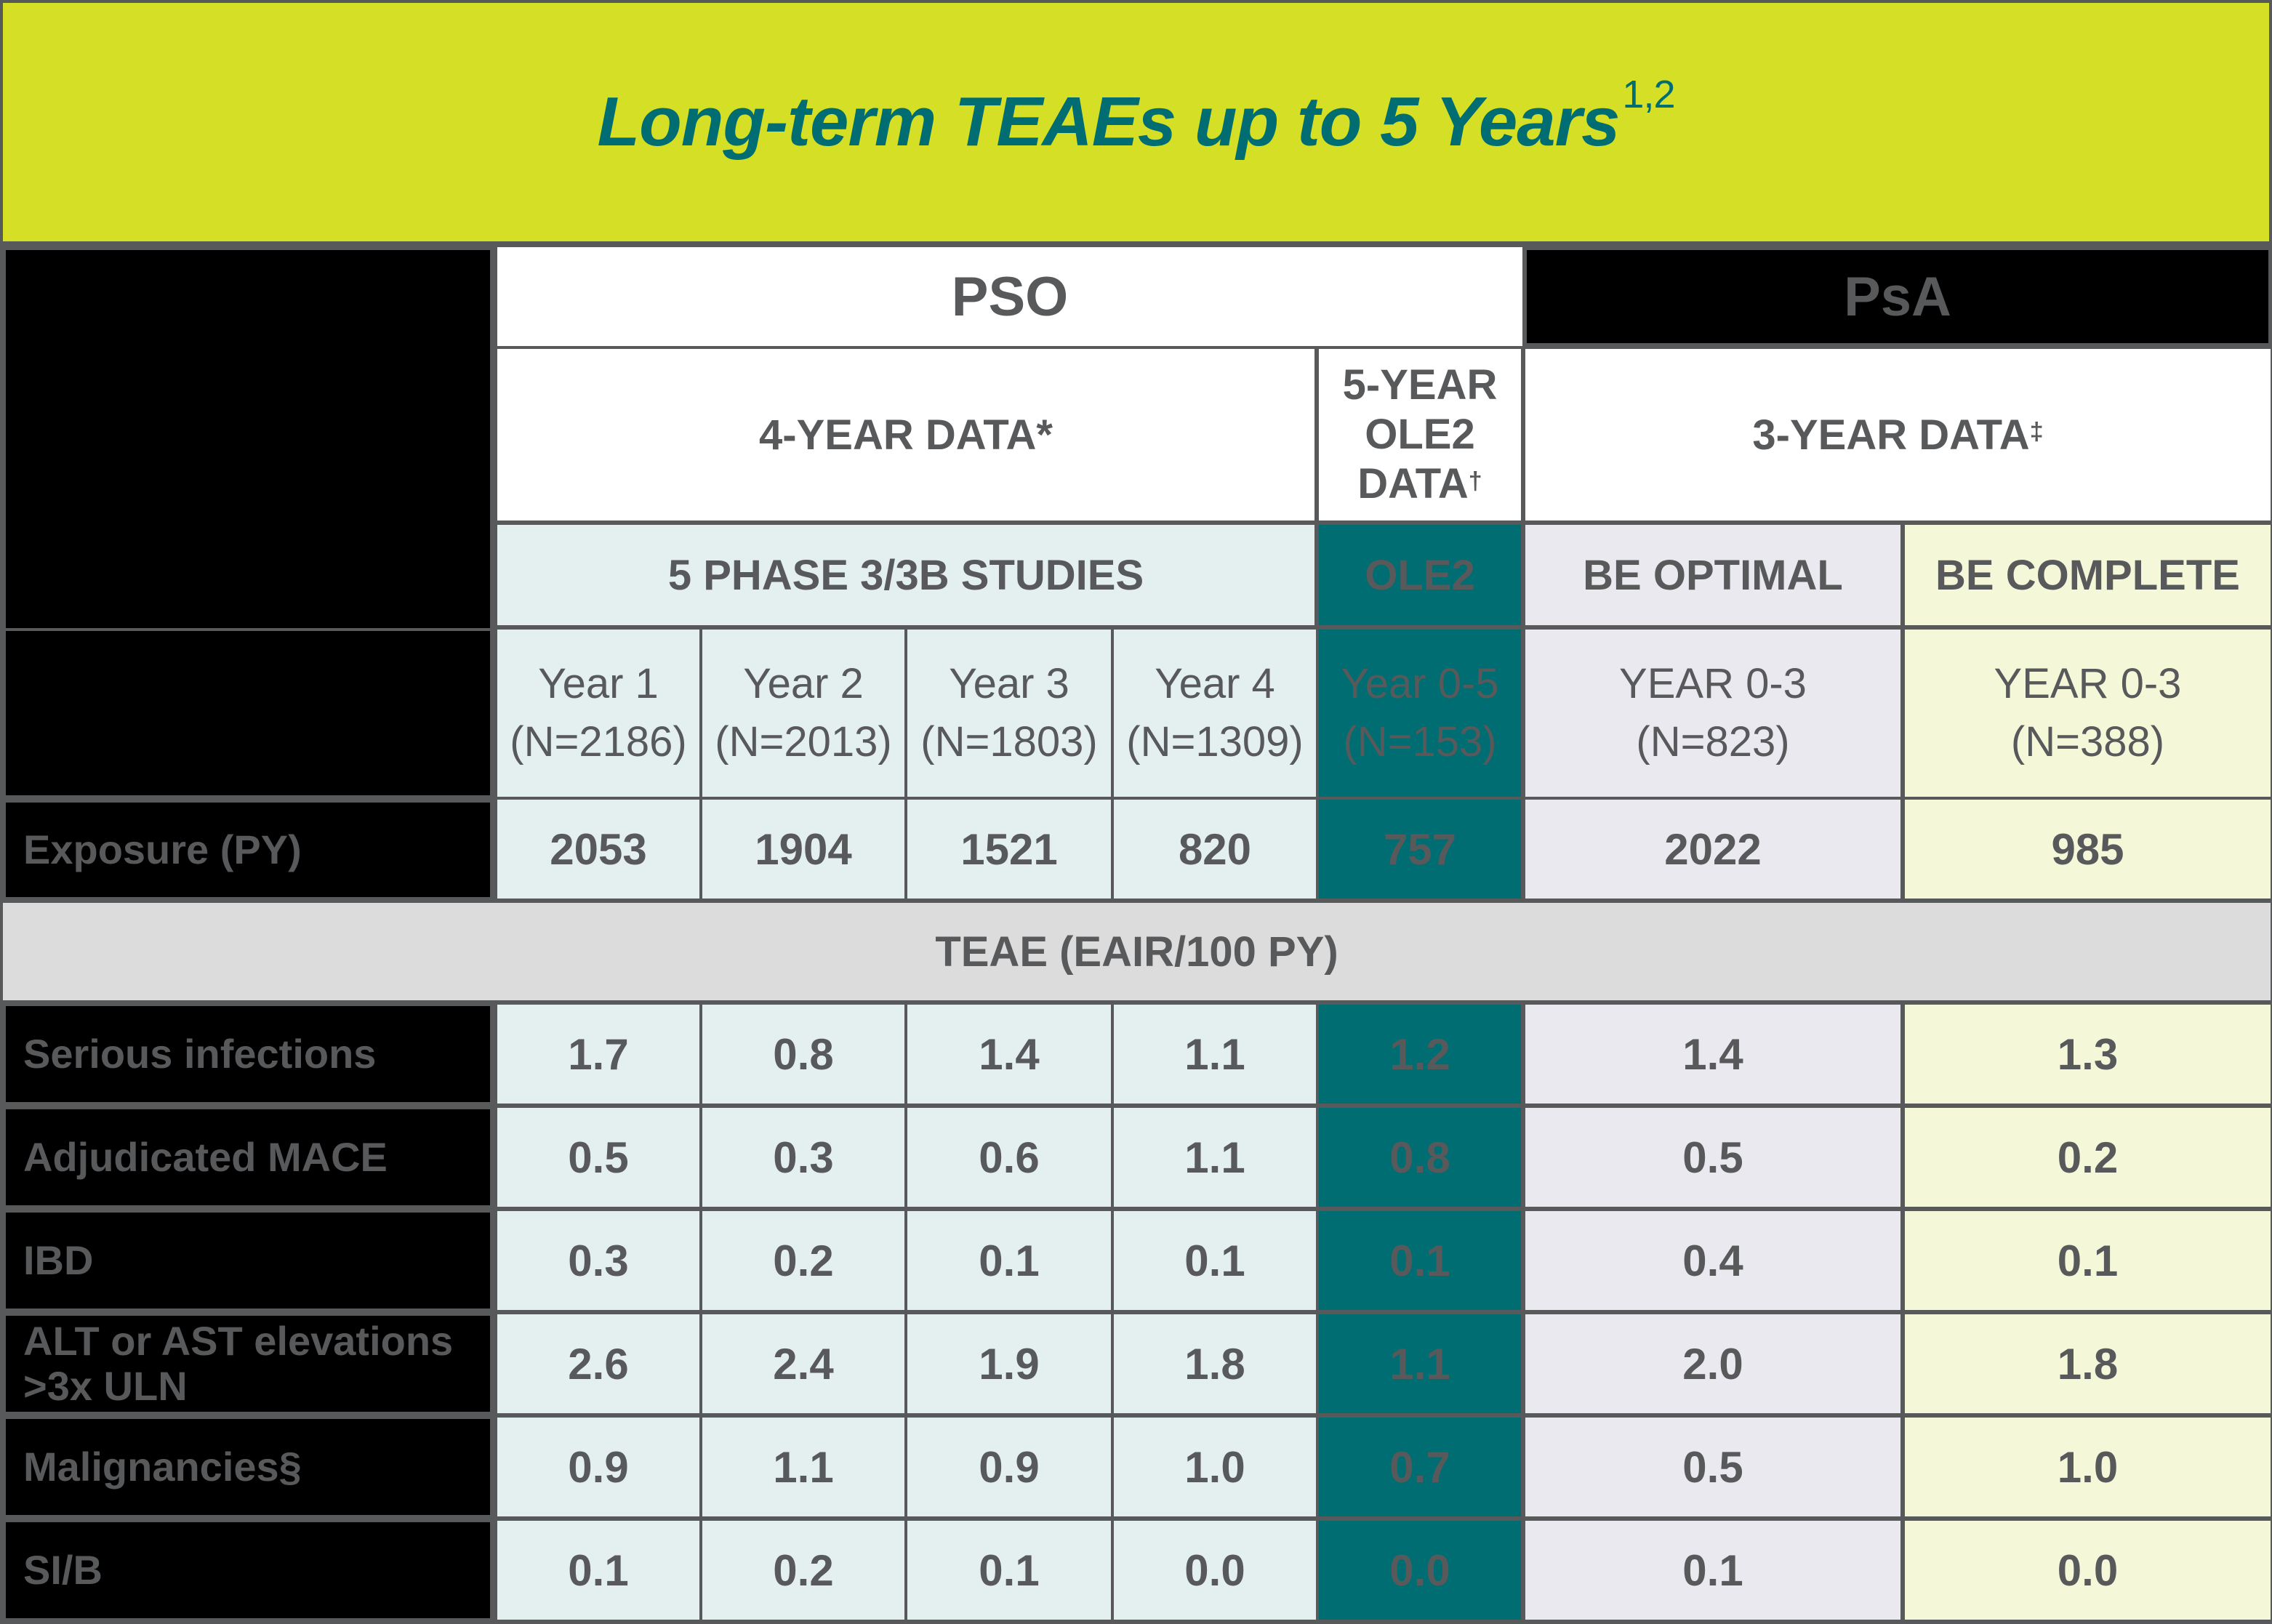 This screenshot has width=2272, height=1624. I want to click on row-label: SI/B, so click(248, 1570).